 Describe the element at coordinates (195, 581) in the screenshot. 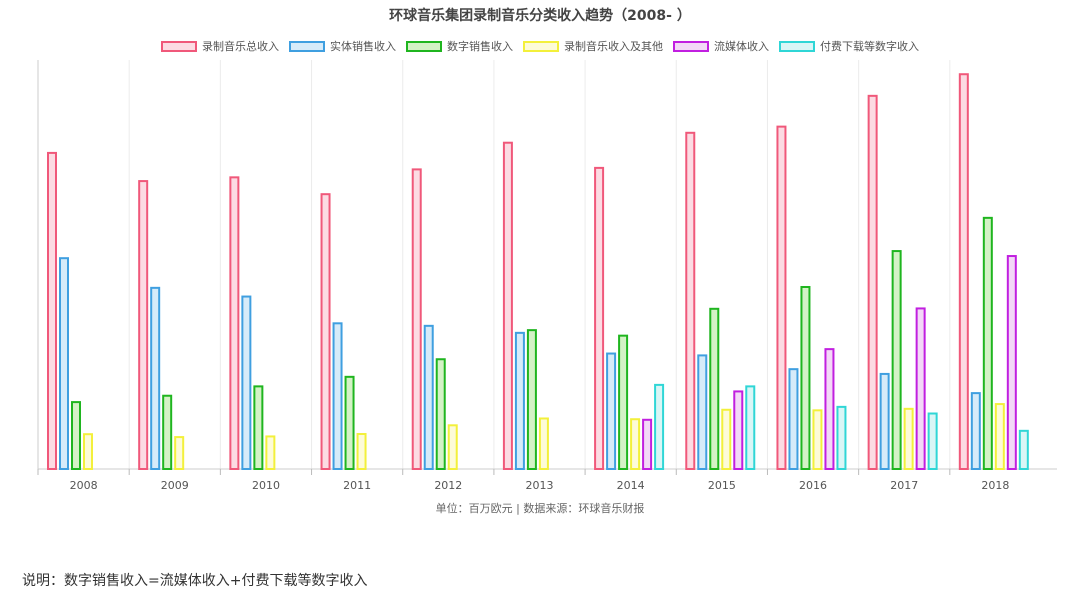

I see `footnote: 说明：数字销售收入=流媒体收入+付费下载等数字收入` at that location.